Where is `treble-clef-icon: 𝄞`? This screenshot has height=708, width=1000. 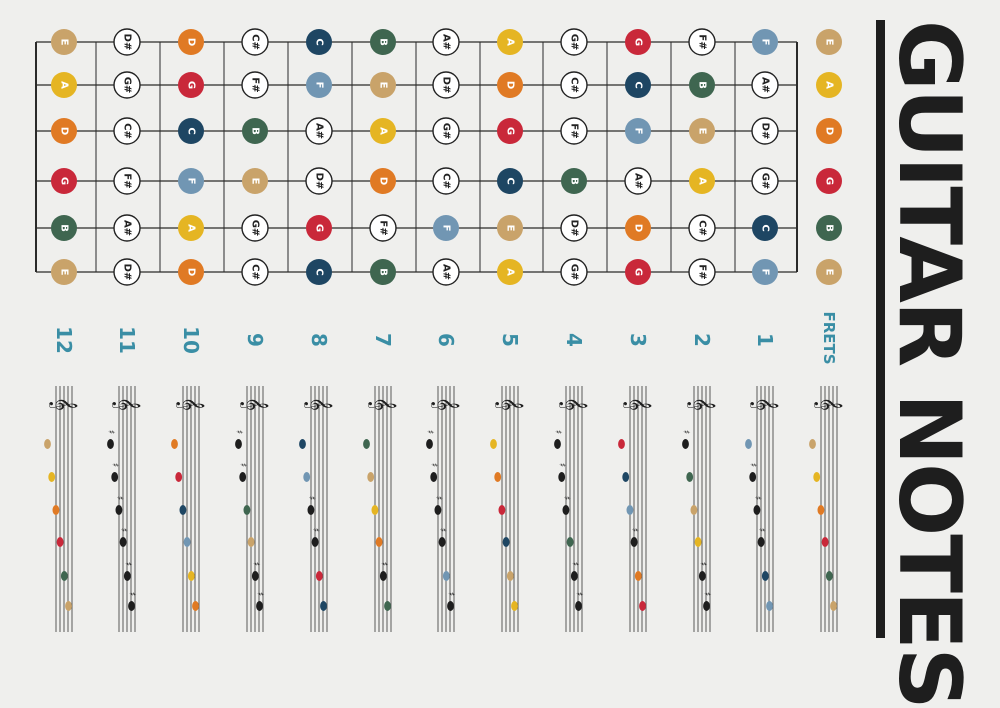
treble-clef-icon: 𝄞 is located at coordinates (126, 404).